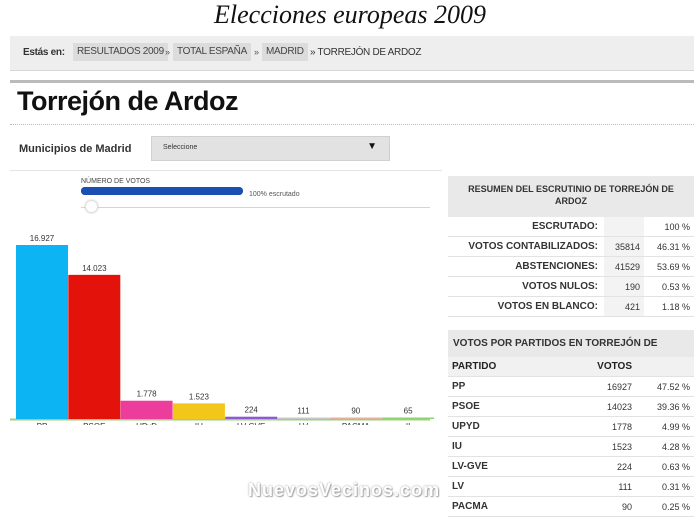  Describe the element at coordinates (408, 418) in the screenshot. I see `bar-ii` at that location.